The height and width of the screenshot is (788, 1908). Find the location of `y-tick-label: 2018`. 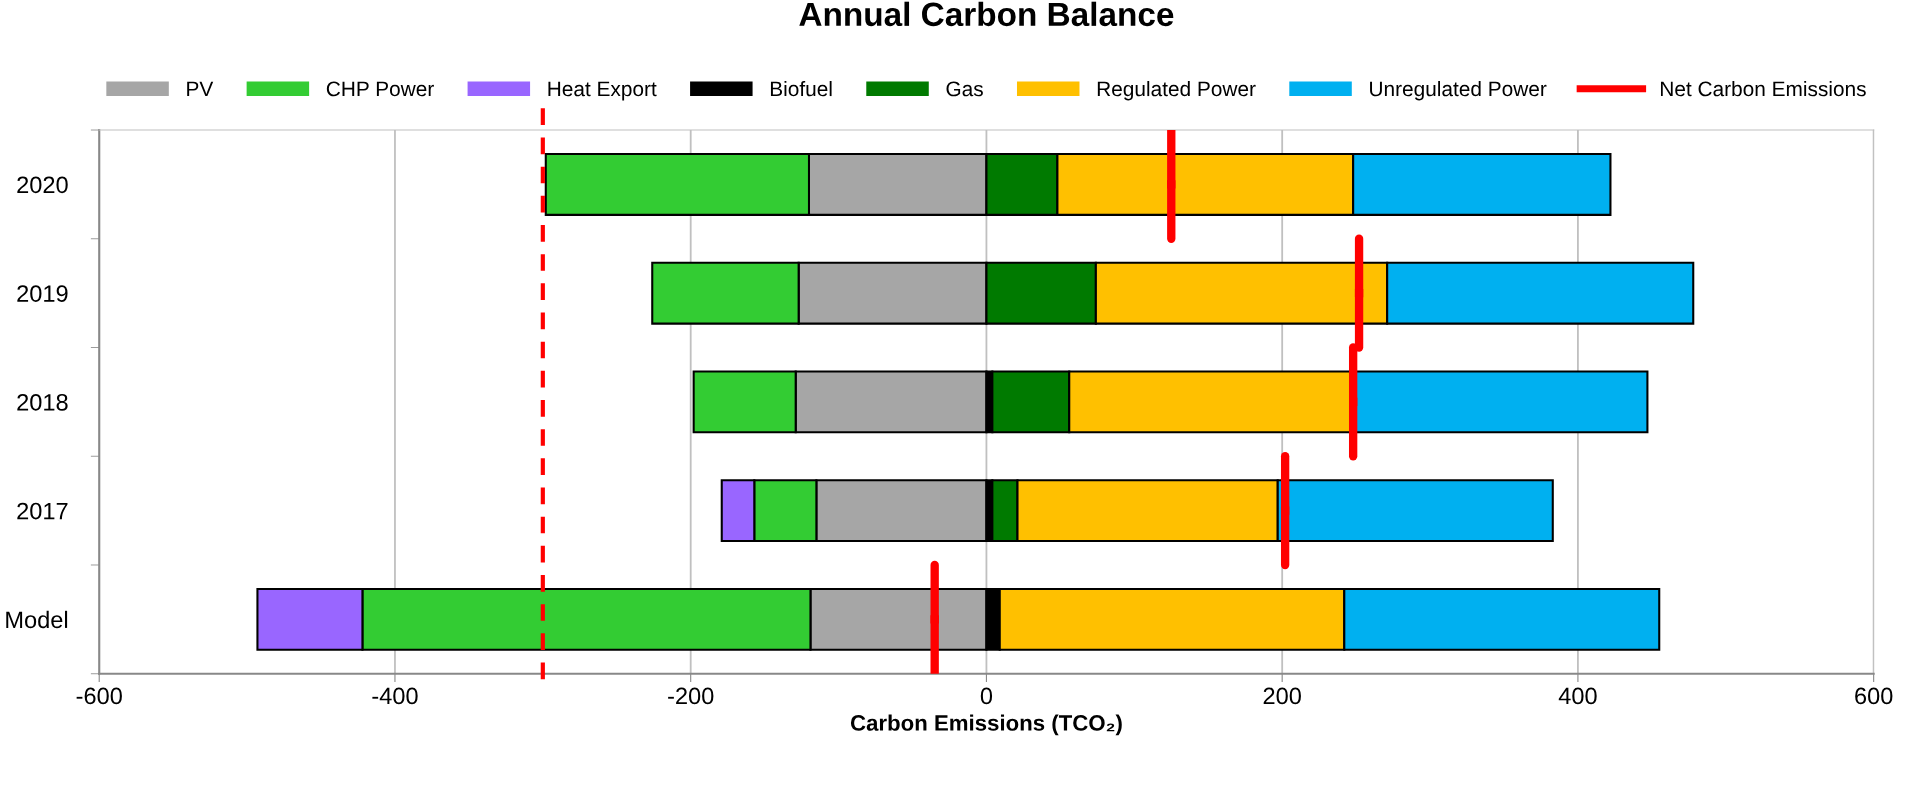

y-tick-label: 2018 is located at coordinates (42, 402).